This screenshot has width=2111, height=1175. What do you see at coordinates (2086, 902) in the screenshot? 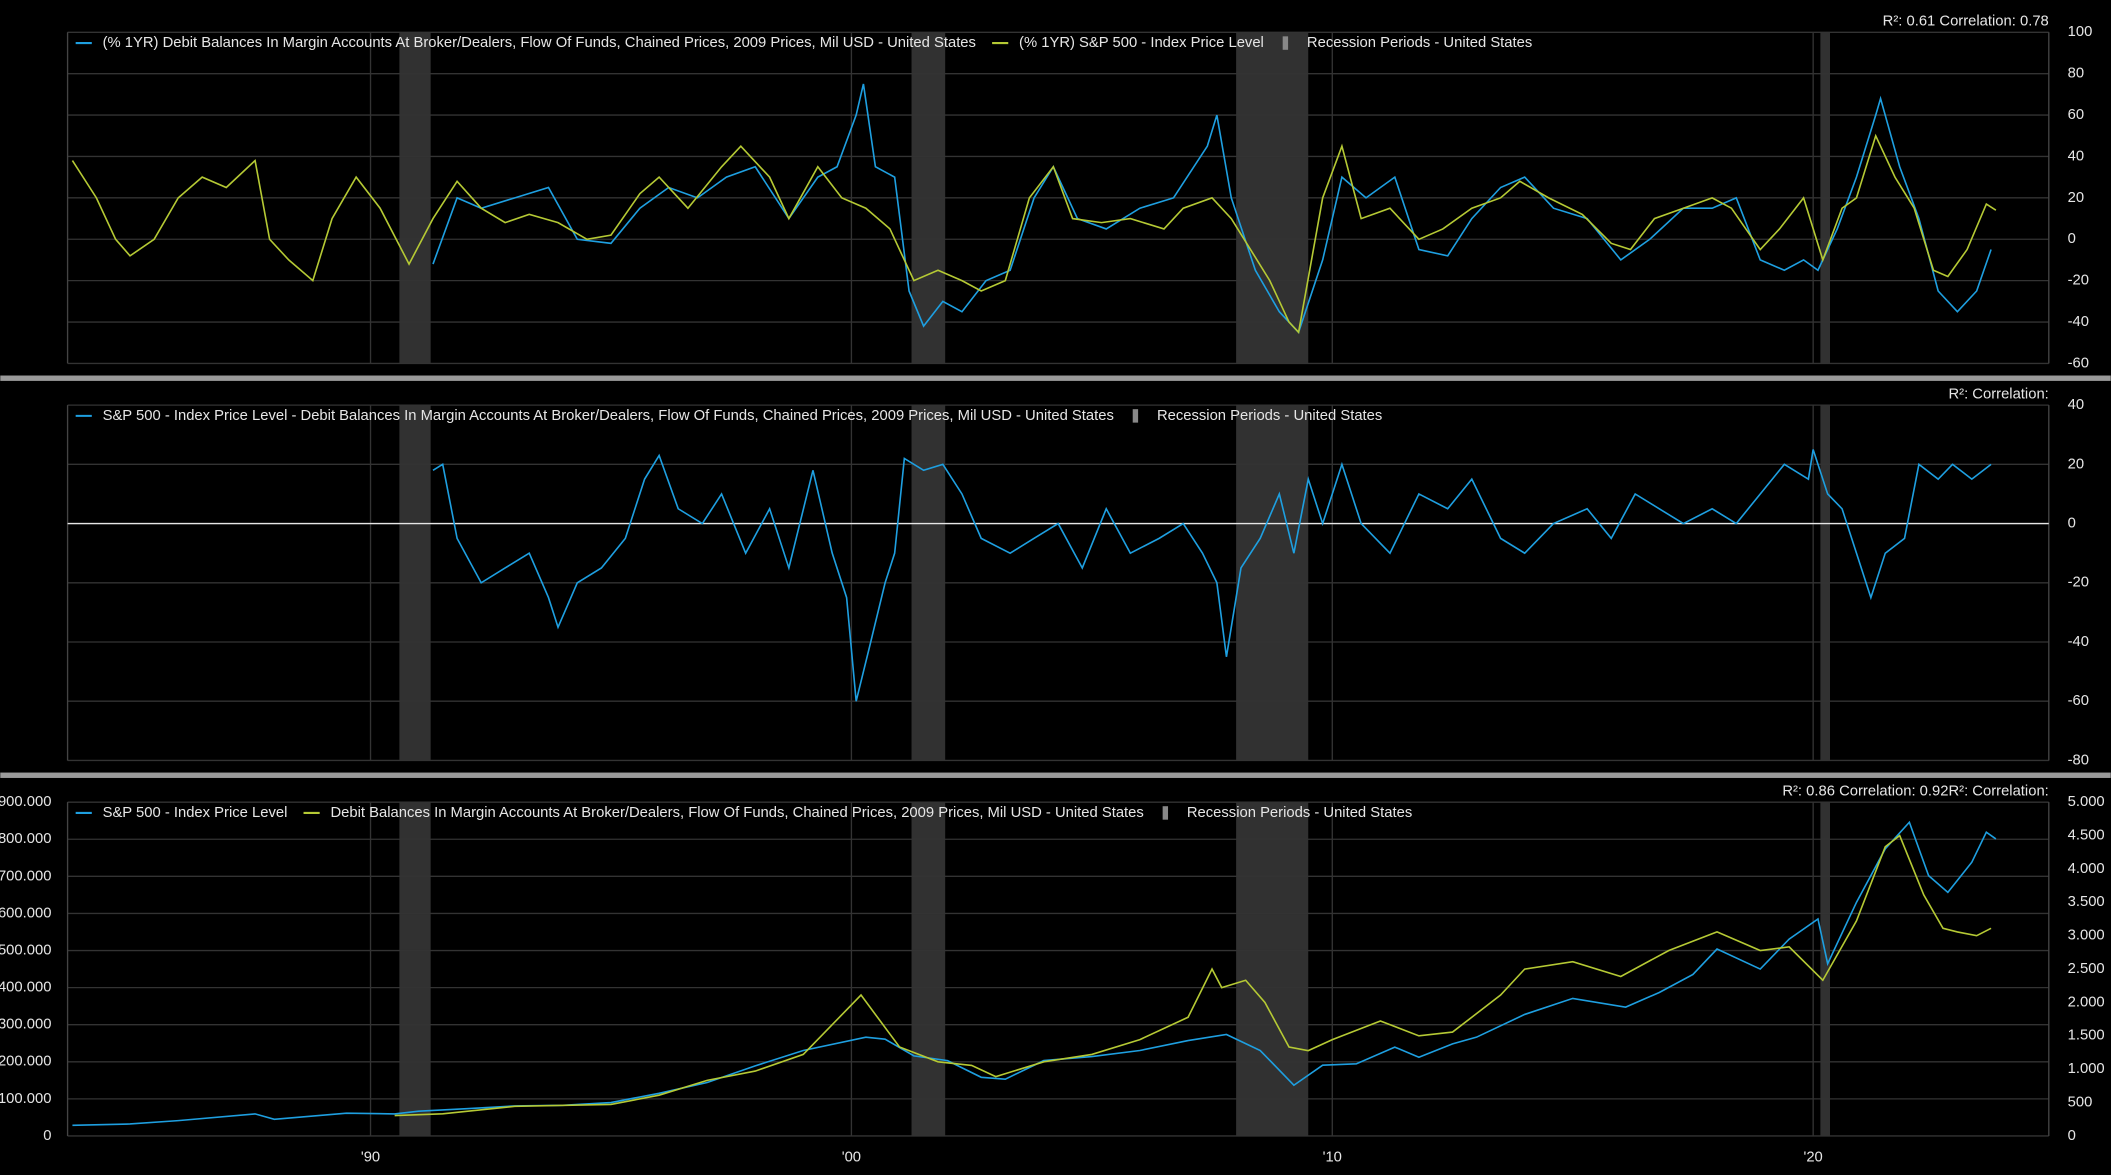
I see `y2-tick-label: 3.500` at bounding box center [2086, 902].